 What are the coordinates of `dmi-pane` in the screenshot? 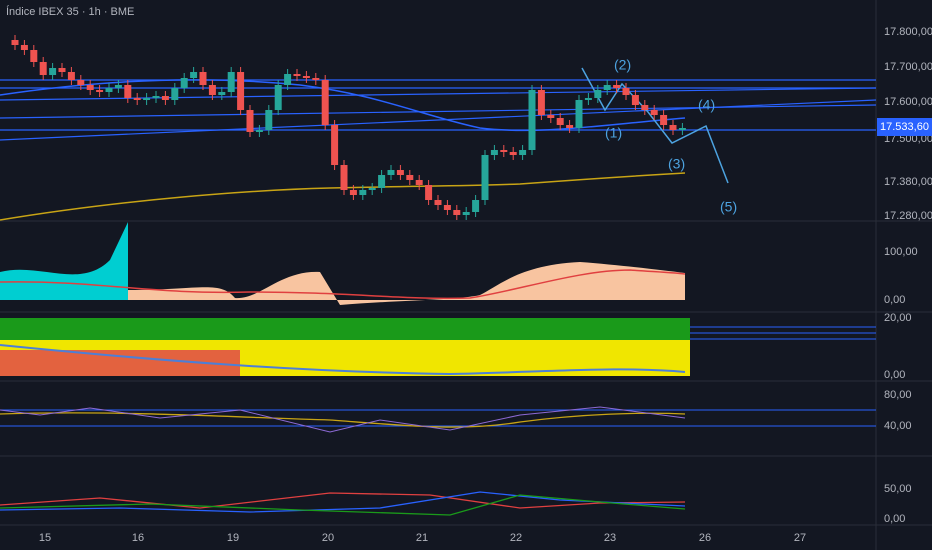 It's located at (343, 503).